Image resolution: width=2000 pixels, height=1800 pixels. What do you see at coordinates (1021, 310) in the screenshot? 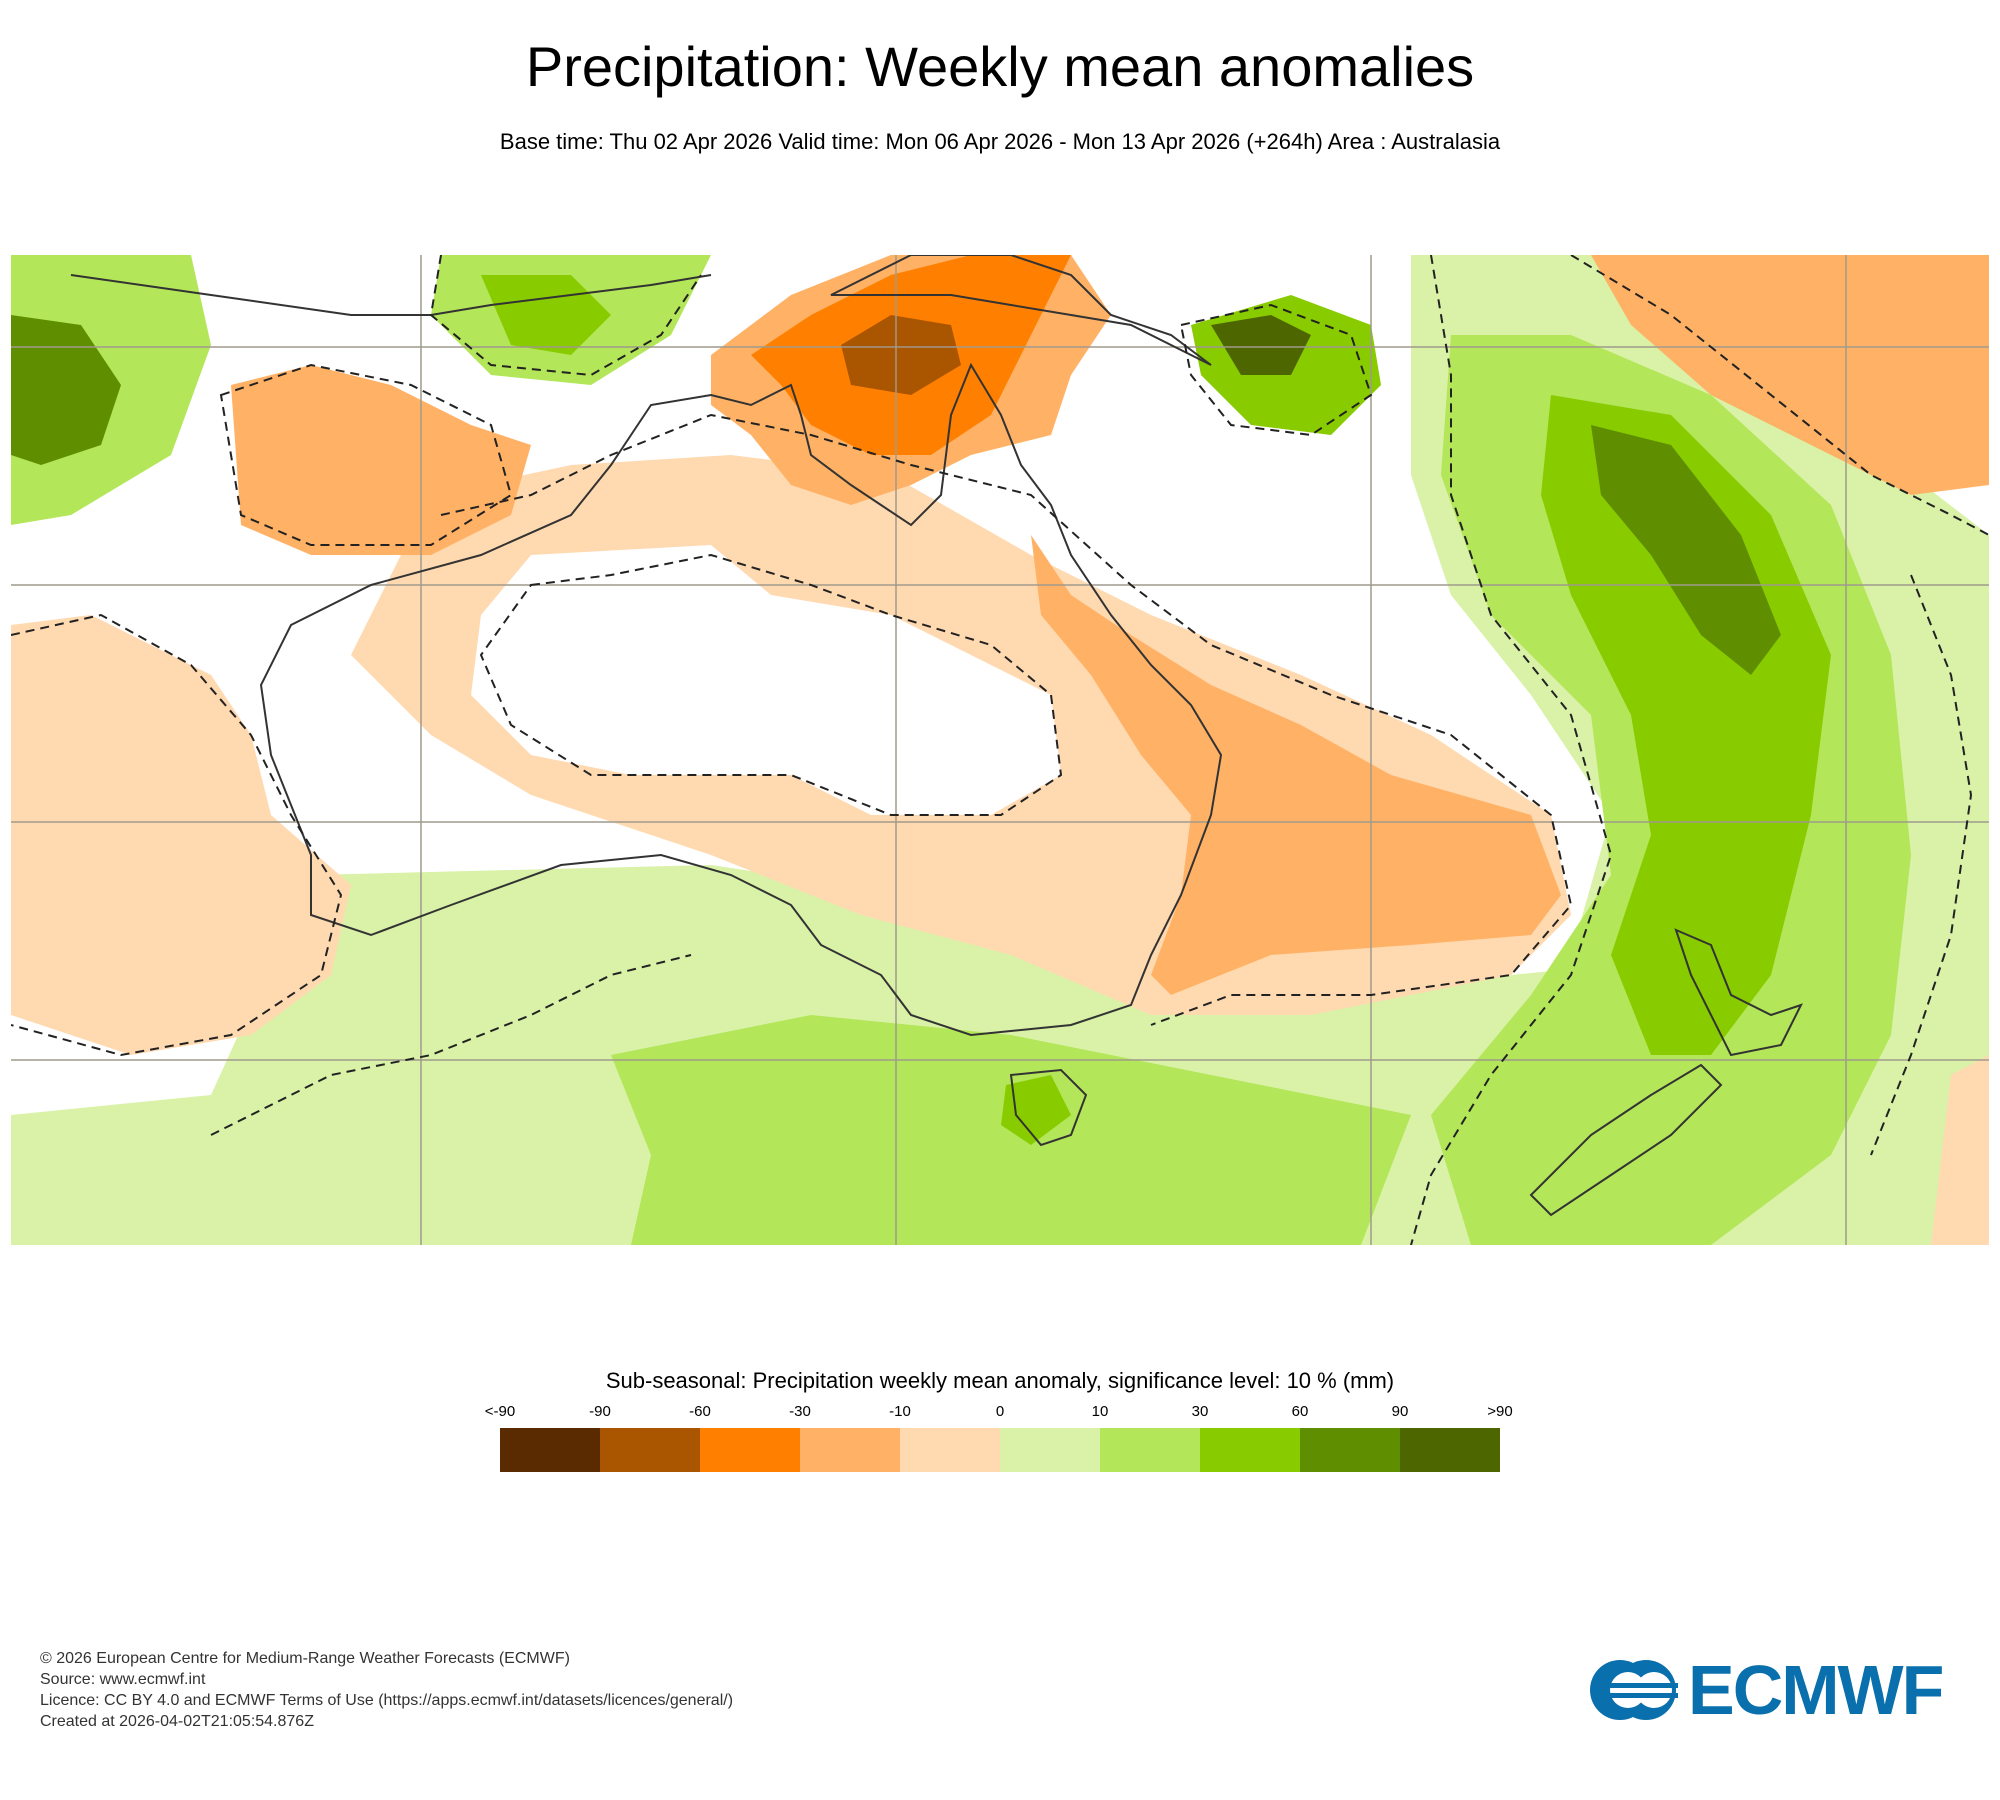
I see `png-coastline` at bounding box center [1021, 310].